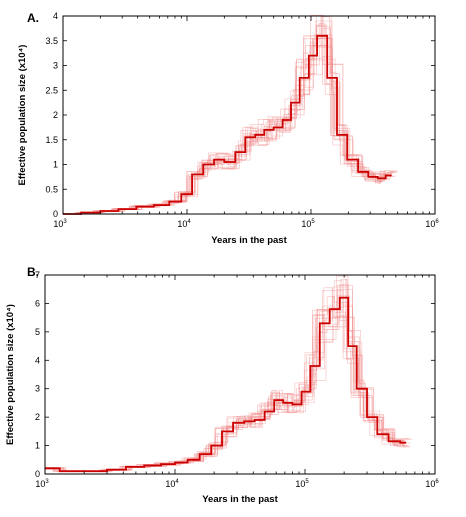 Image resolution: width=466 pixels, height=517 pixels. I want to click on y-tick-label: 1.5, so click(51, 140).